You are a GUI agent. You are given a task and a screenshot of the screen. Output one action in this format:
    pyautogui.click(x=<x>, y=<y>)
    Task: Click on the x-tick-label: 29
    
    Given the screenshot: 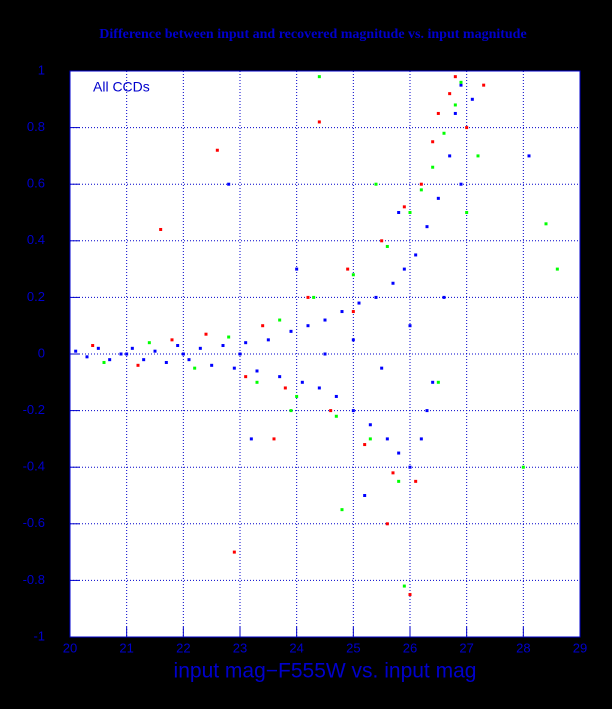 What is the action you would take?
    pyautogui.click(x=580, y=647)
    